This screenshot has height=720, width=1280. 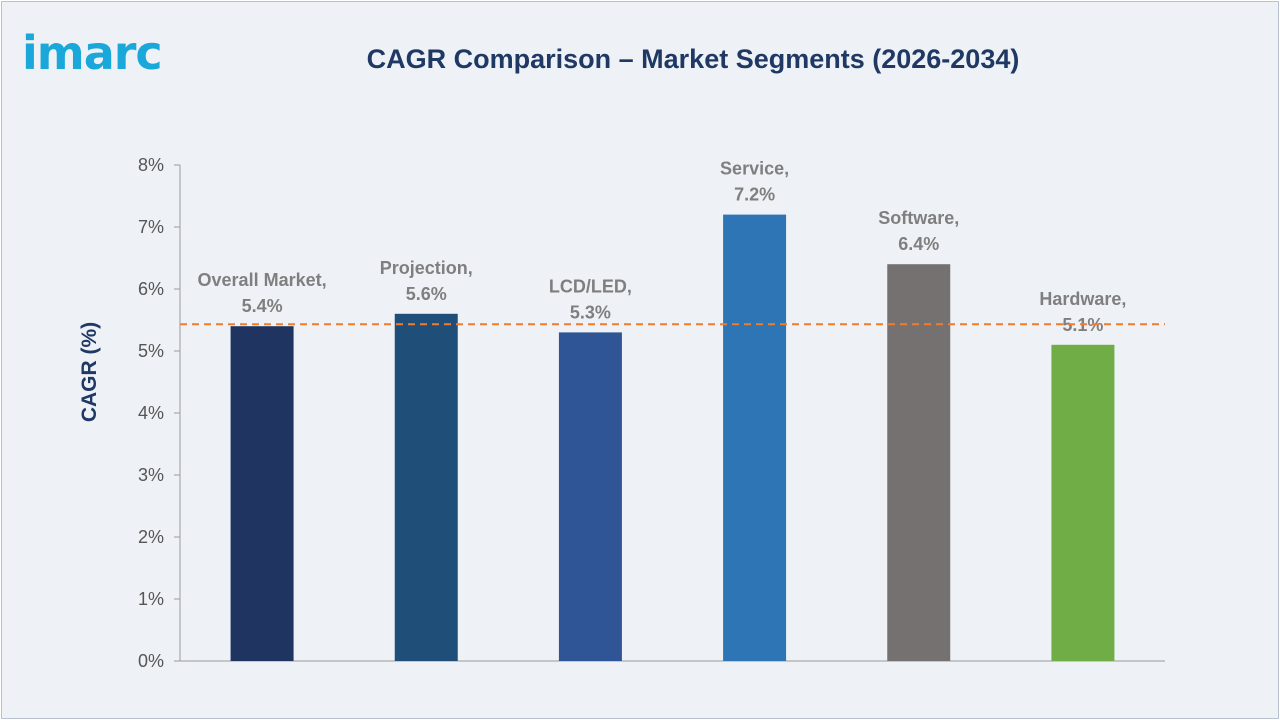 I want to click on y-tick-label: 3%, so click(x=151, y=475).